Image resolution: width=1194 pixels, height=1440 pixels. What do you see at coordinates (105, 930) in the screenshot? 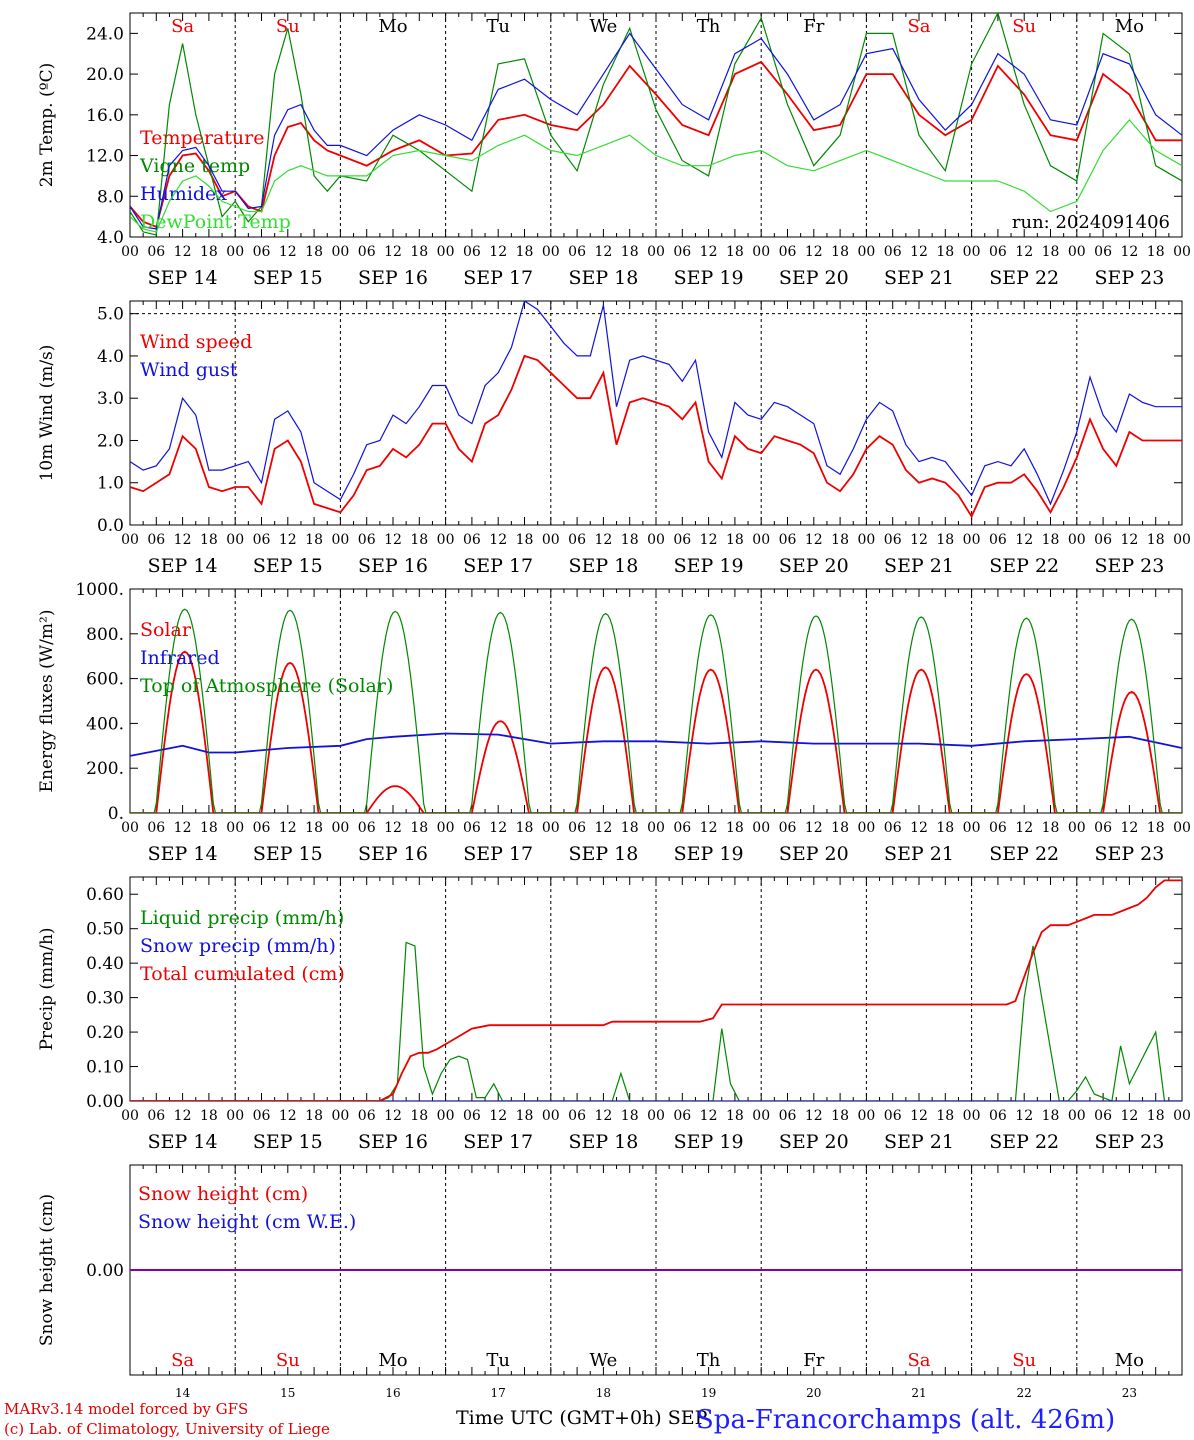
I see `y-tick-label: 0.50` at bounding box center [105, 930].